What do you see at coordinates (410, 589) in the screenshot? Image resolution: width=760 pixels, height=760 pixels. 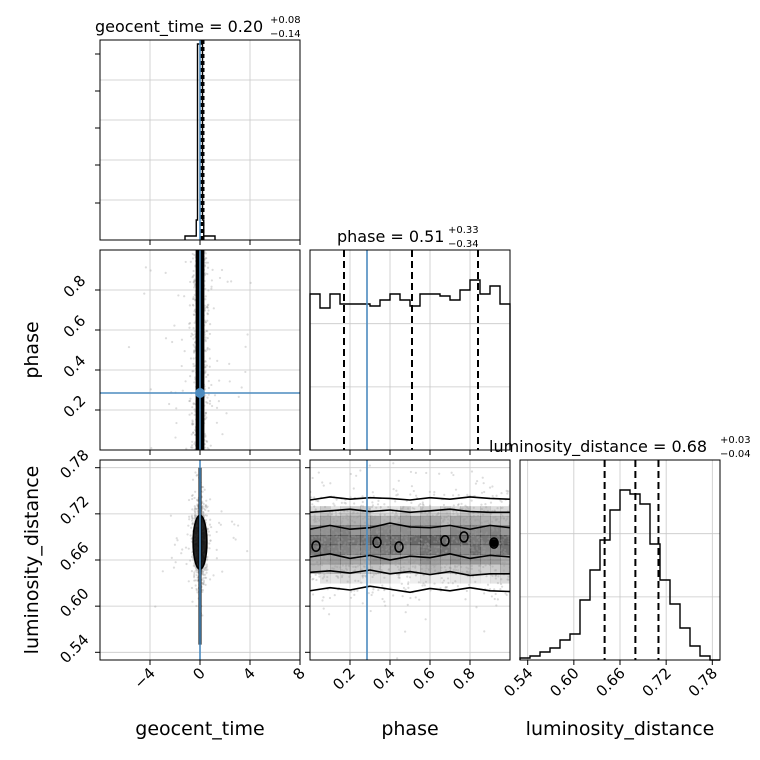 I see `contour-line` at bounding box center [410, 589].